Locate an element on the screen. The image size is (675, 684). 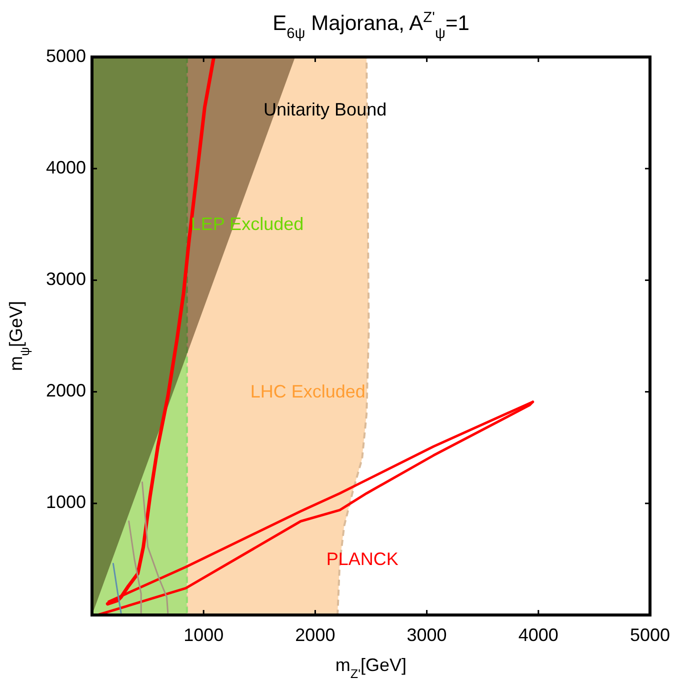
y-tick-label: 3000 is located at coordinates (66, 278).